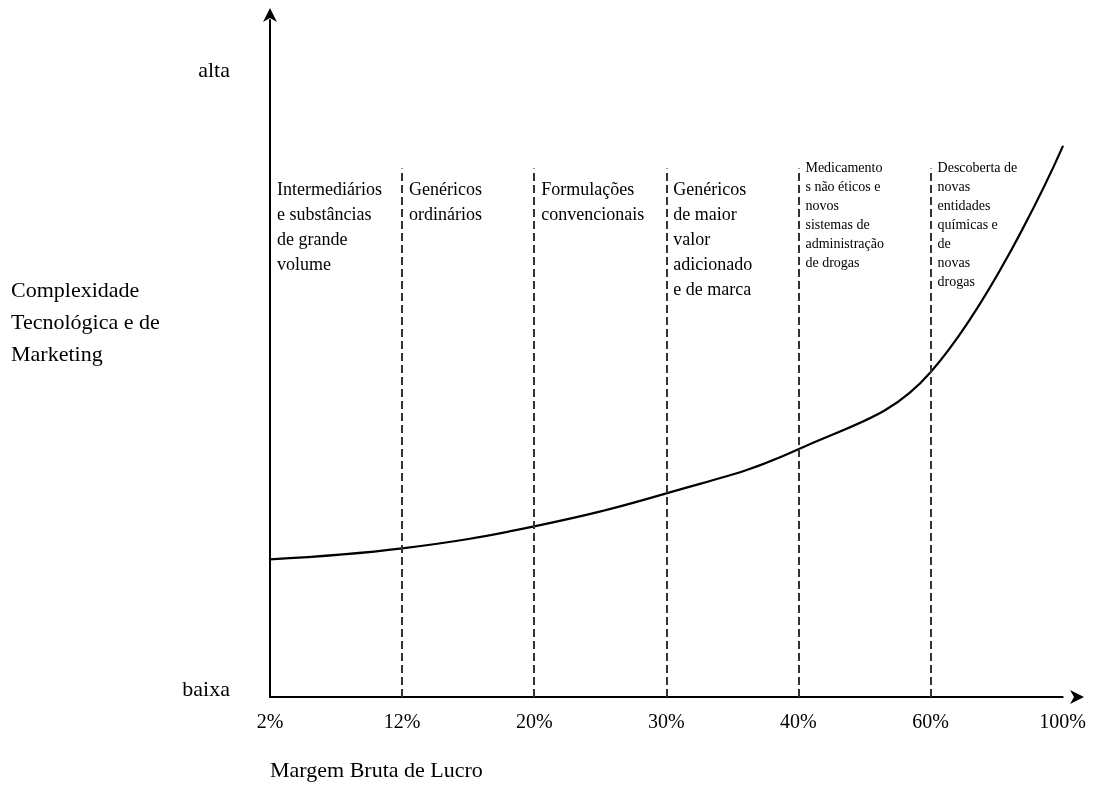  What do you see at coordinates (798, 721) in the screenshot?
I see `x-tick-label: 40%` at bounding box center [798, 721].